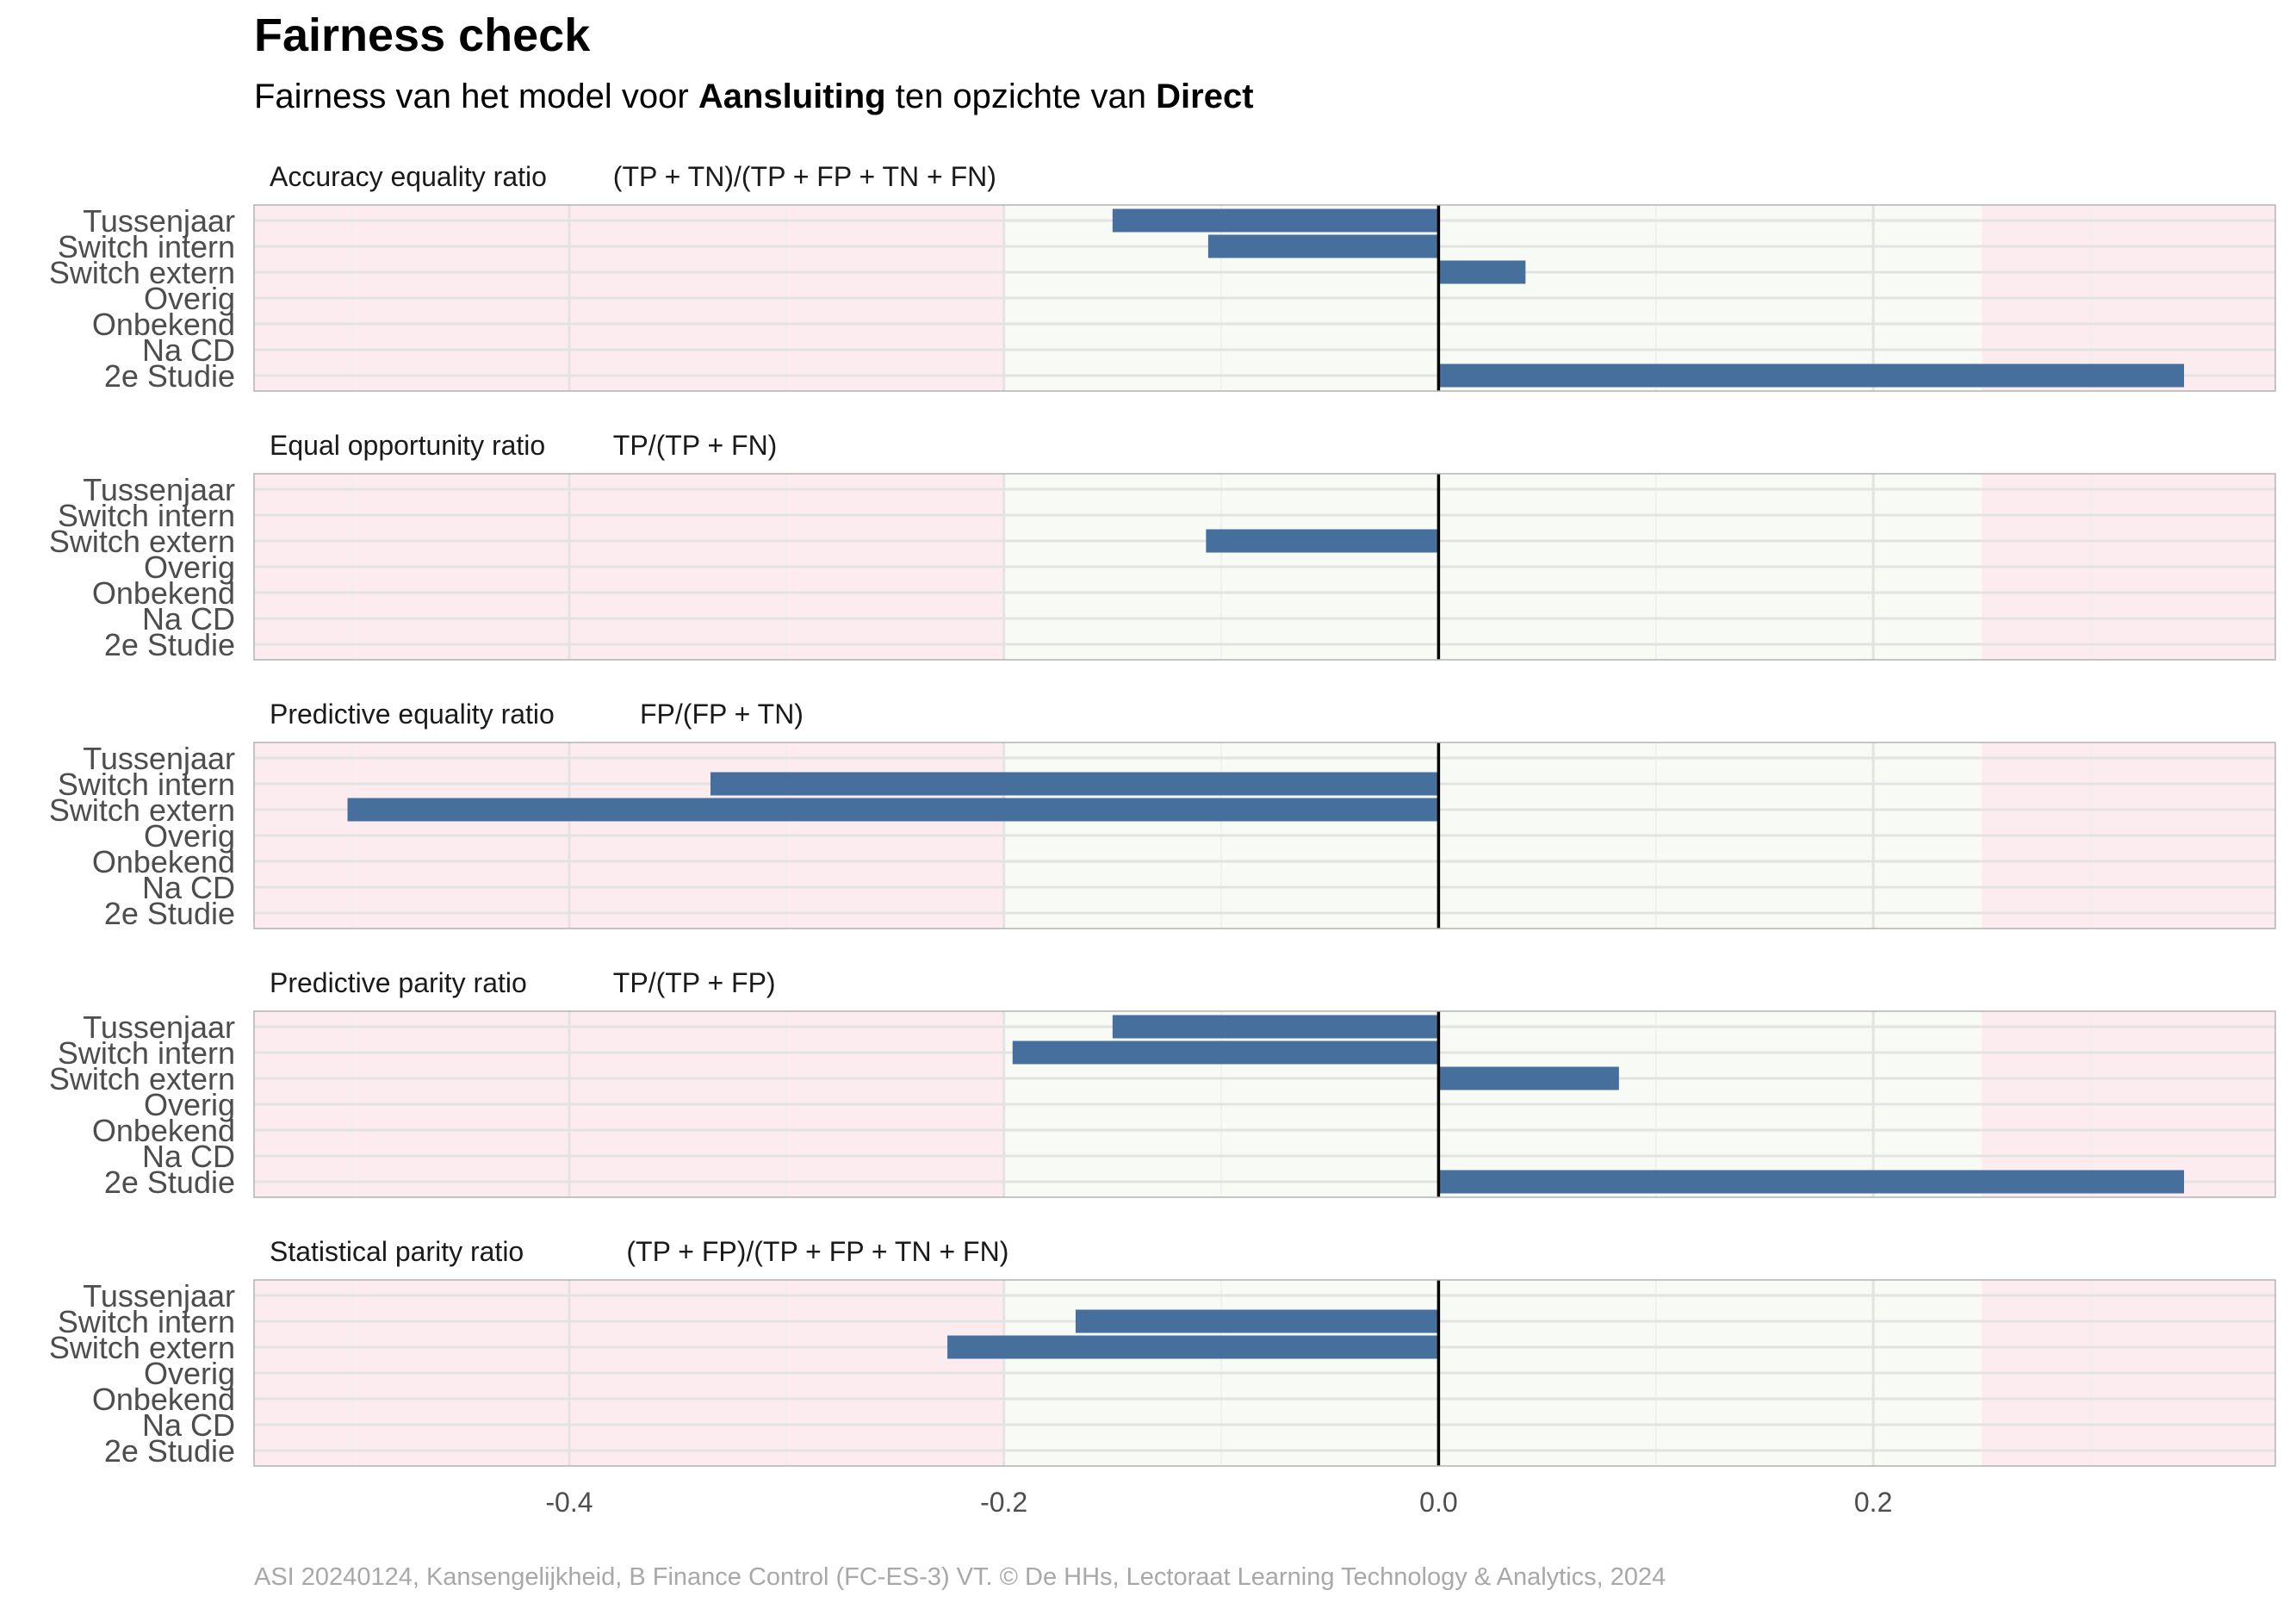 This screenshot has height=1615, width=2296. Describe the element at coordinates (163, 593) in the screenshot. I see `panel-2-category-label: Onbekend` at that location.